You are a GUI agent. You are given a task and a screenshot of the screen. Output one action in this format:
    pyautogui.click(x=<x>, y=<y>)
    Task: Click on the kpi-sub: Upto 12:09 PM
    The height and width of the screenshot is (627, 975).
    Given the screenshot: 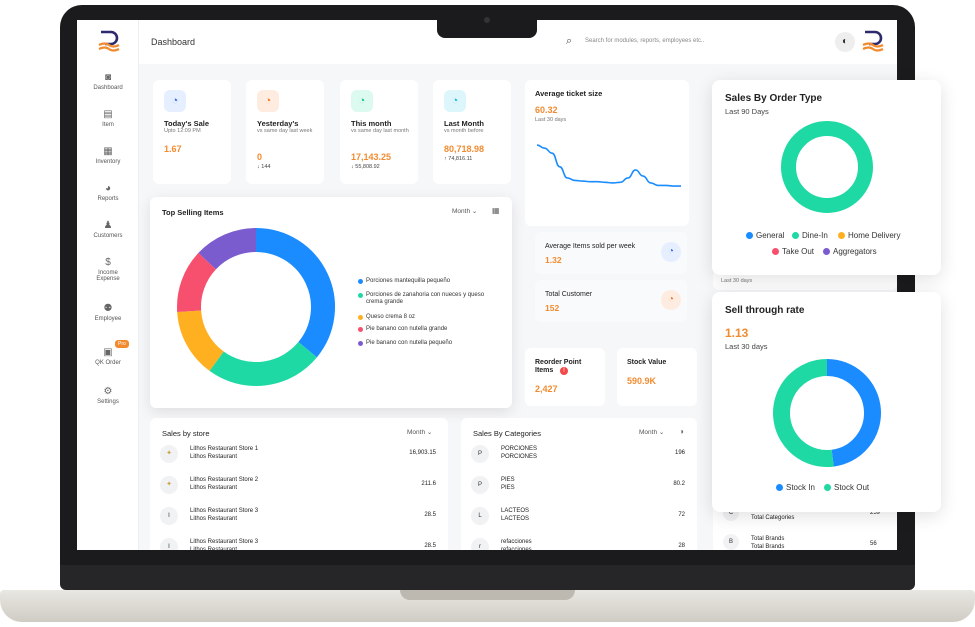 What is the action you would take?
    pyautogui.click(x=182, y=131)
    